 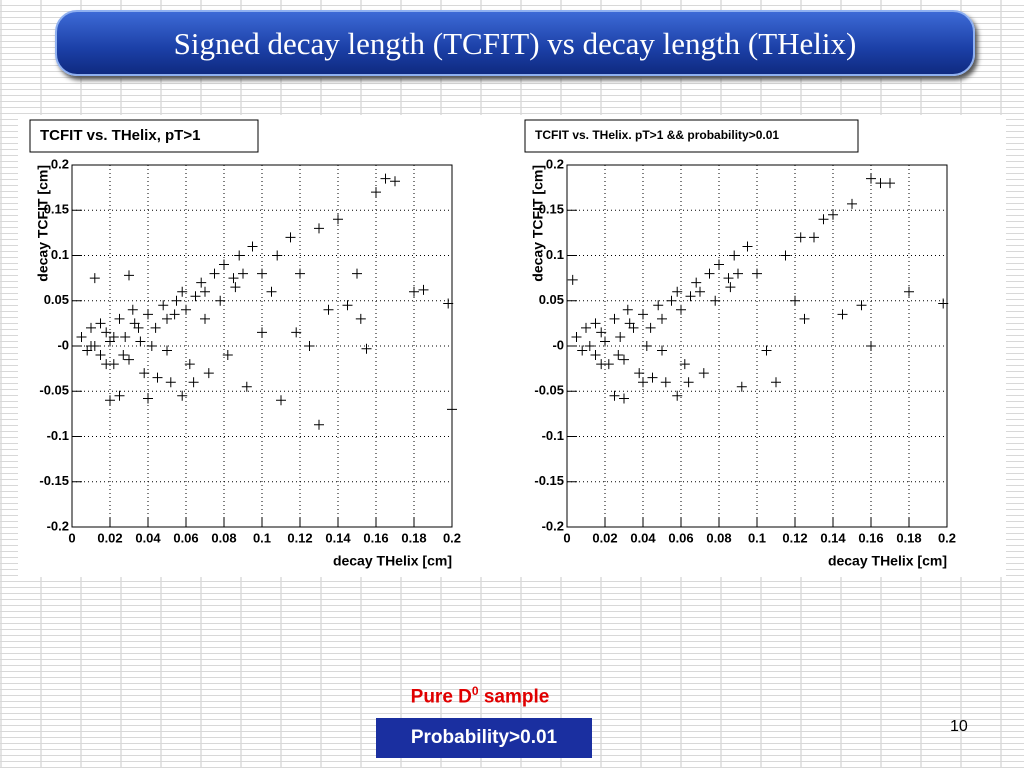 I want to click on x-tick-label: 0.14, so click(x=833, y=537).